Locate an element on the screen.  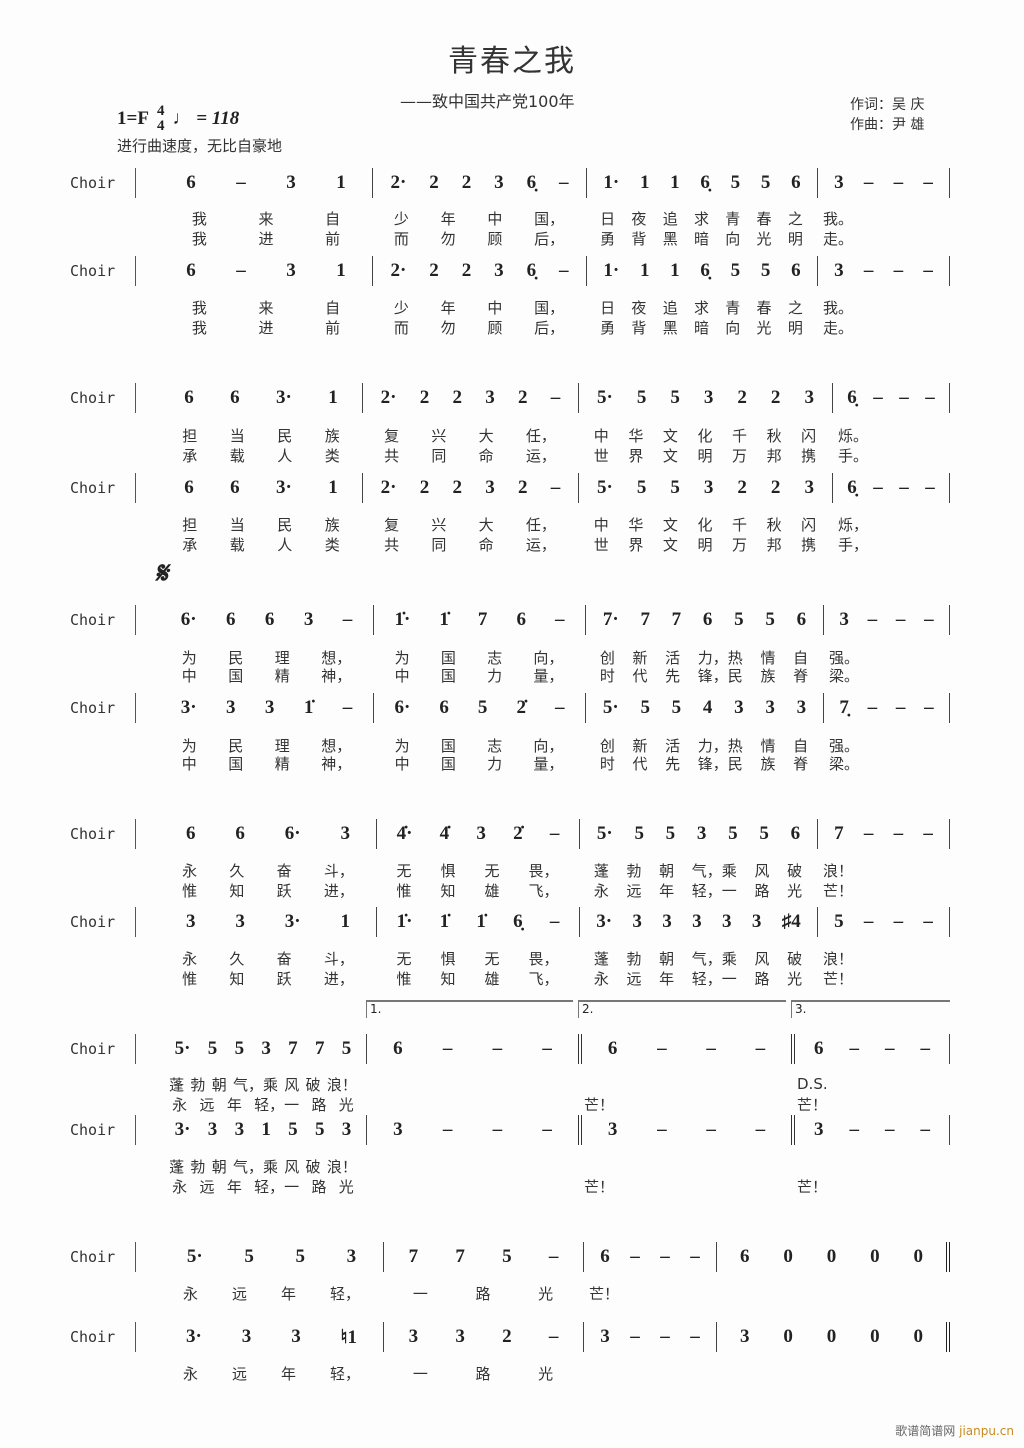
lyric-syllable: 青 is located at coordinates (733, 218).